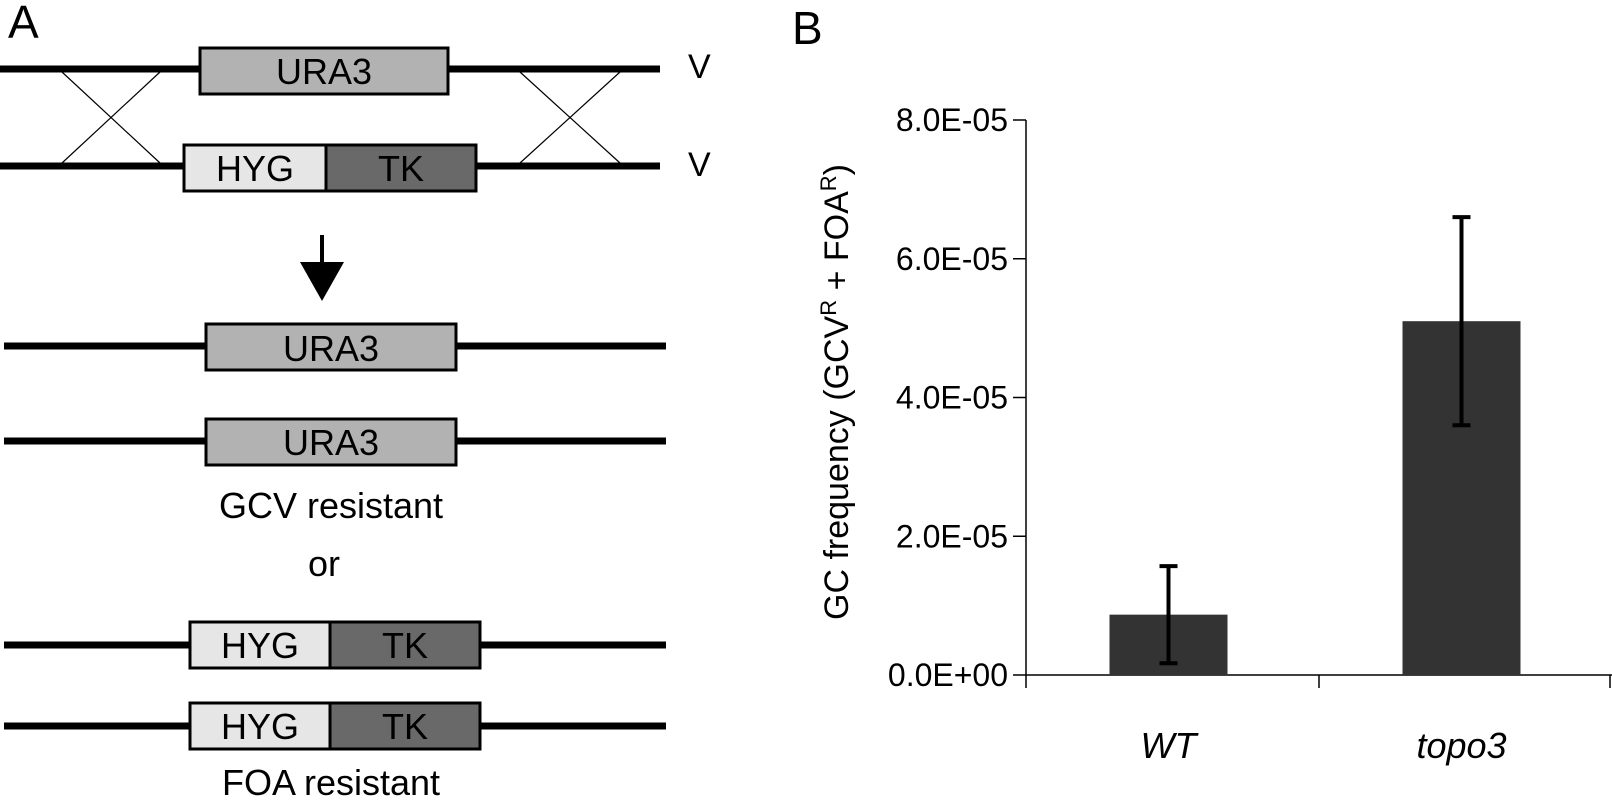 The width and height of the screenshot is (1612, 800). I want to click on y-axis-title: GC frequency (GCVR + FOAR), so click(836, 392).